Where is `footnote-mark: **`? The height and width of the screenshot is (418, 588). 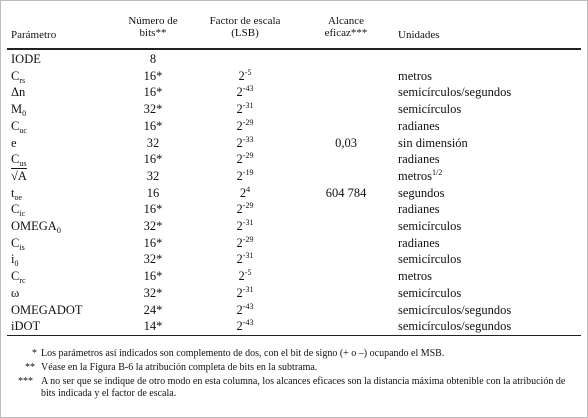 footnote-mark: ** is located at coordinates (30, 367).